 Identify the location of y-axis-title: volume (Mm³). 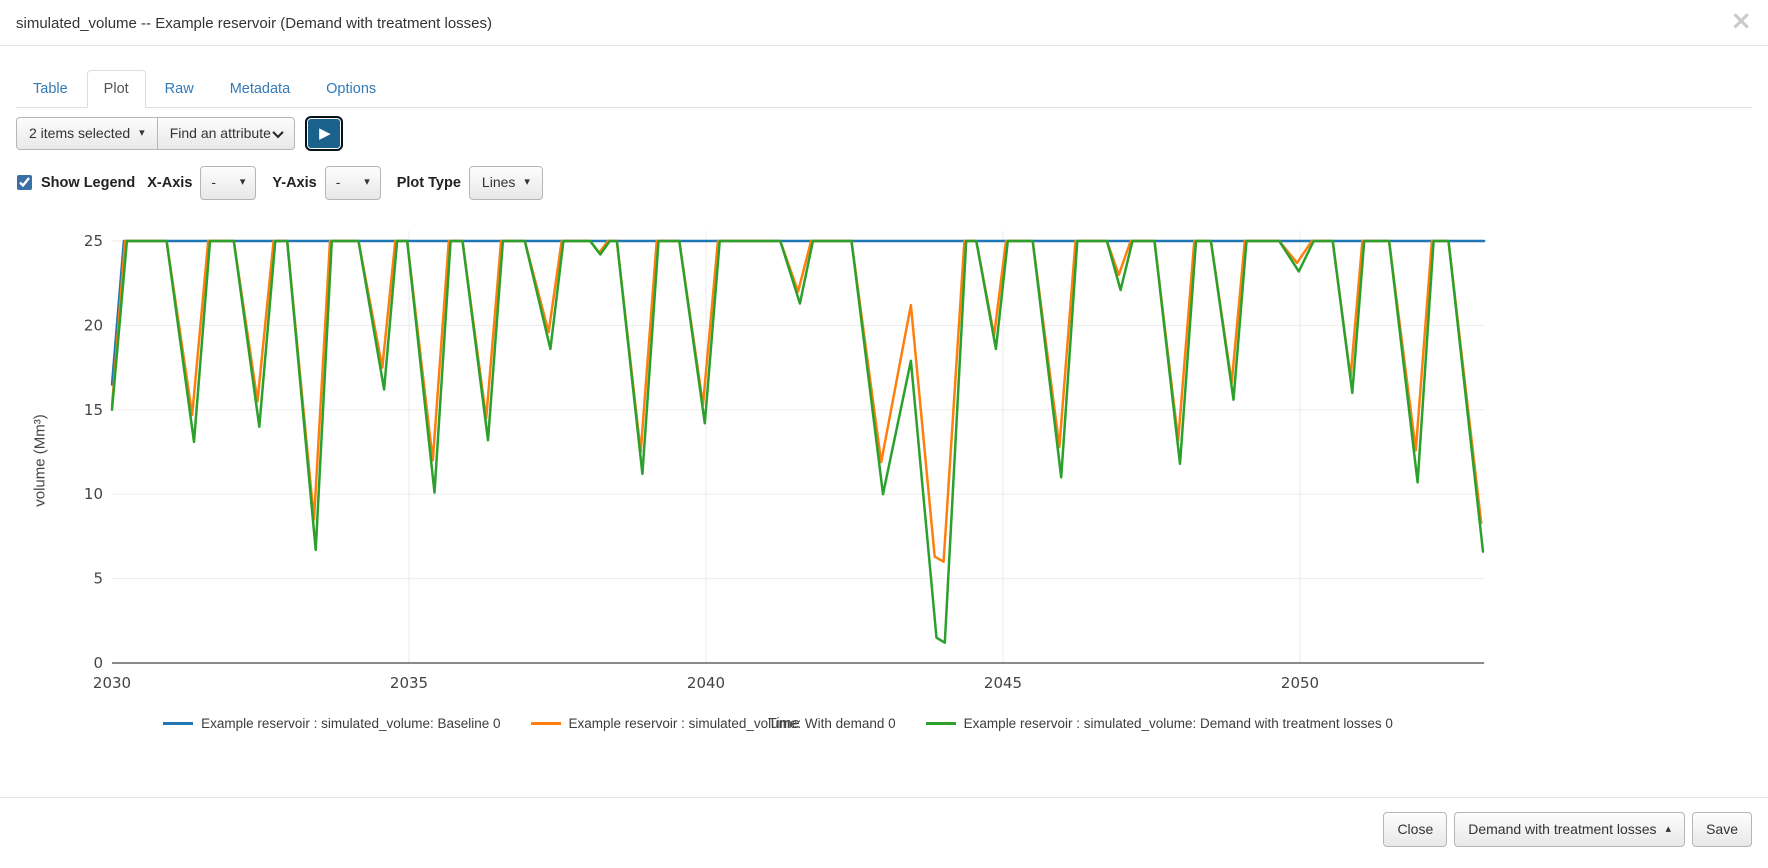
(40, 460).